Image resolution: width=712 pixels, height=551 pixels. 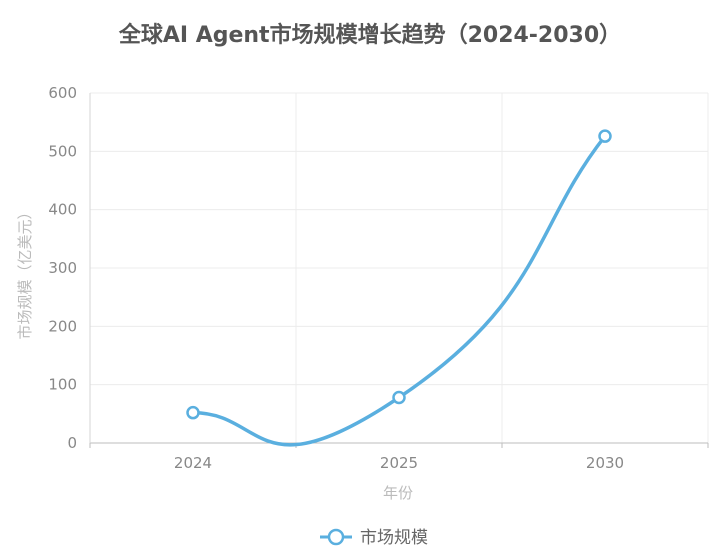 What do you see at coordinates (394, 538) in the screenshot?
I see `legend-label: 市场规模` at bounding box center [394, 538].